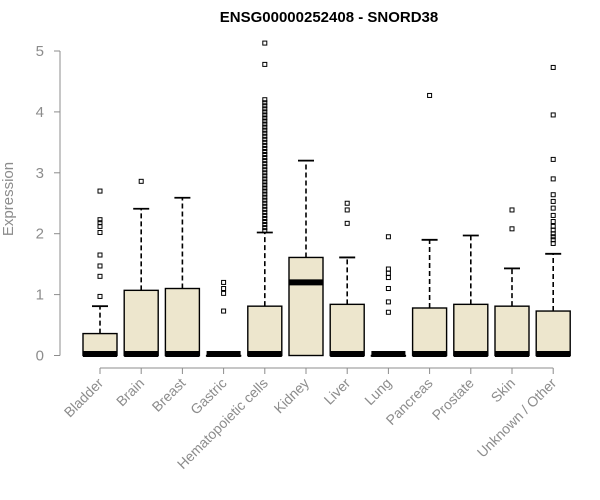 Image resolution: width=600 pixels, height=500 pixels. What do you see at coordinates (40, 112) in the screenshot?
I see `y-tick-label: 4` at bounding box center [40, 112].